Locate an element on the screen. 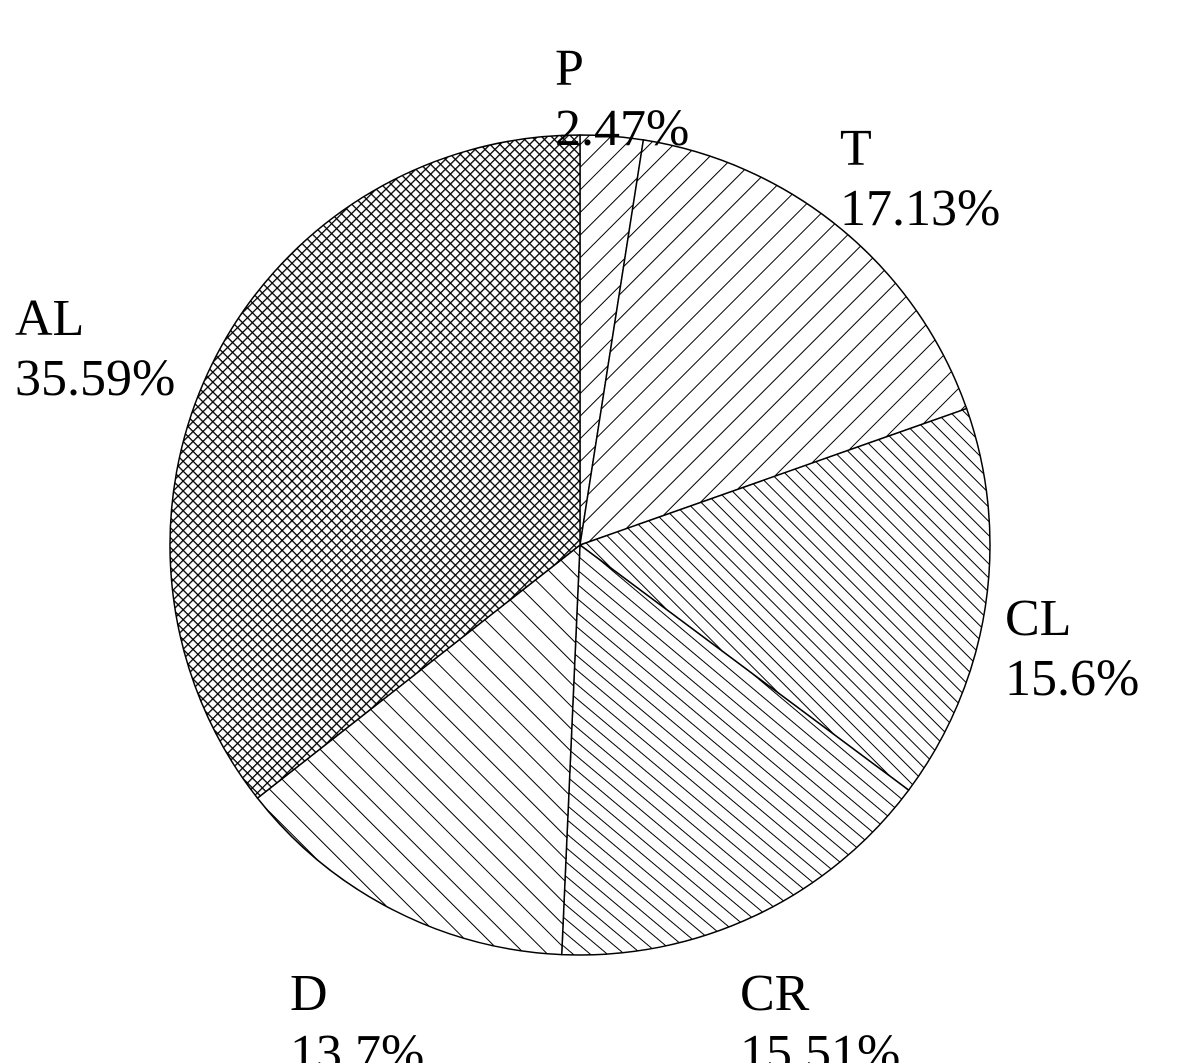 The image size is (1181, 1063). slice-value-label: 35.59% is located at coordinates (95, 378).